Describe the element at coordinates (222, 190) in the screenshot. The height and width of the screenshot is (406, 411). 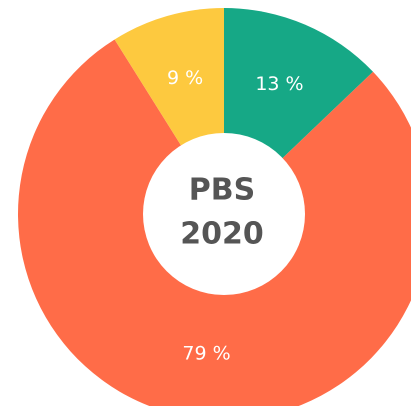
I see `center-title: PBS` at that location.